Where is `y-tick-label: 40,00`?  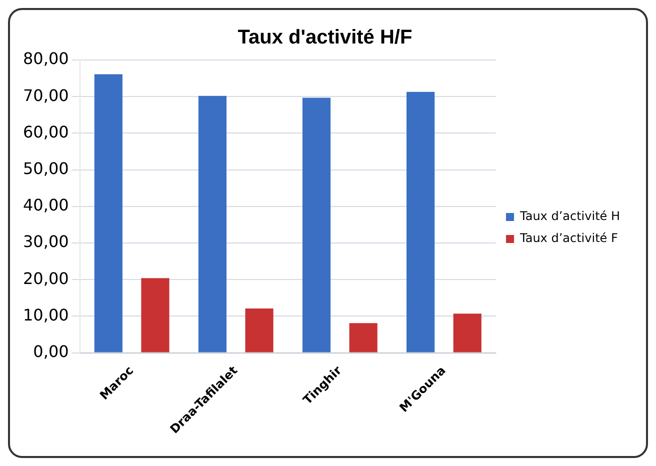 y-tick-label: 40,00 is located at coordinates (45, 205).